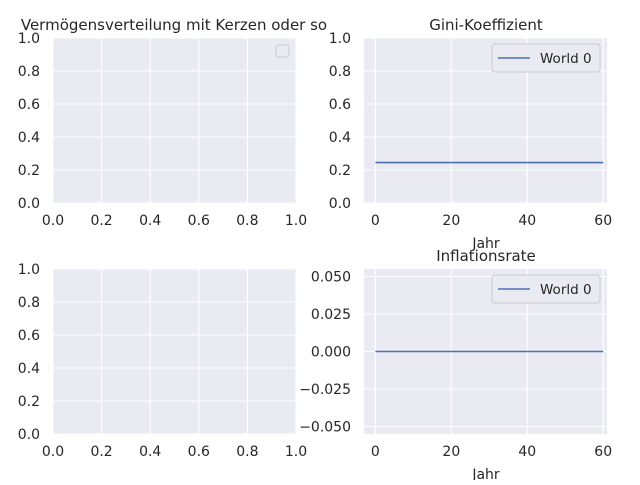  Describe the element at coordinates (486, 256) in the screenshot. I see `subplot-title: Inflationsrate` at that location.